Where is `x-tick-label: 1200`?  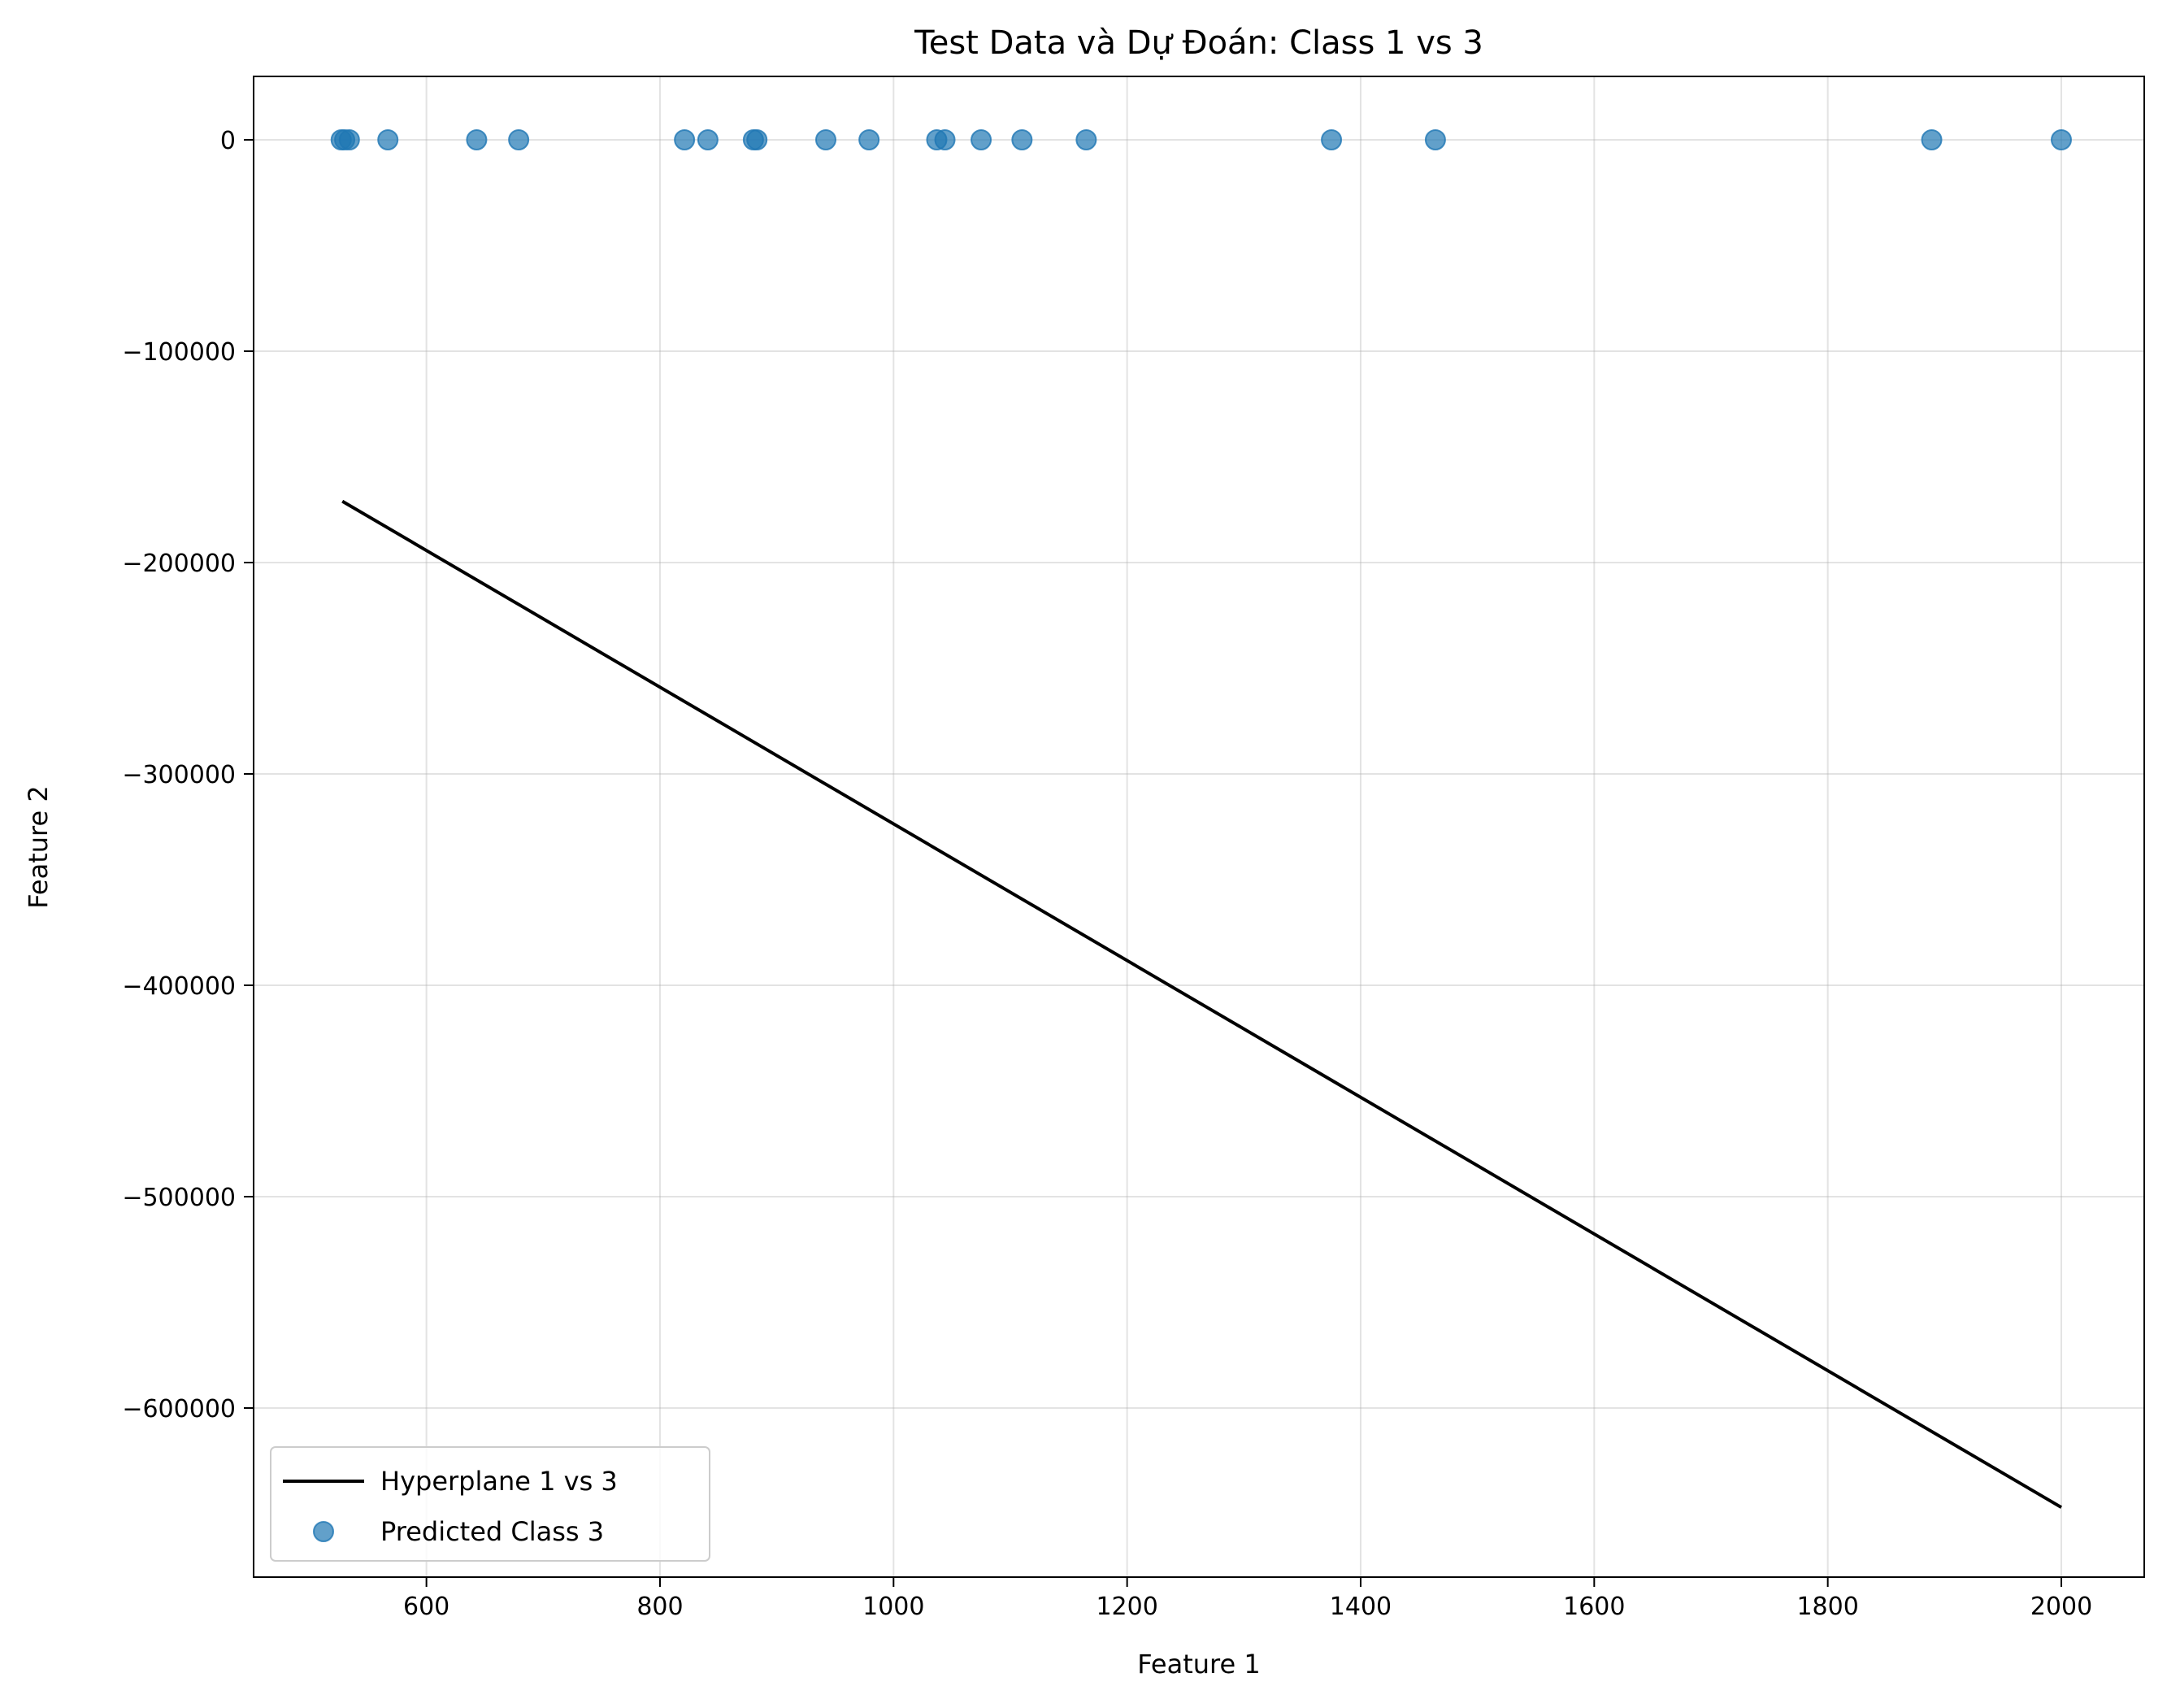 x-tick-label: 1200 is located at coordinates (1126, 1607).